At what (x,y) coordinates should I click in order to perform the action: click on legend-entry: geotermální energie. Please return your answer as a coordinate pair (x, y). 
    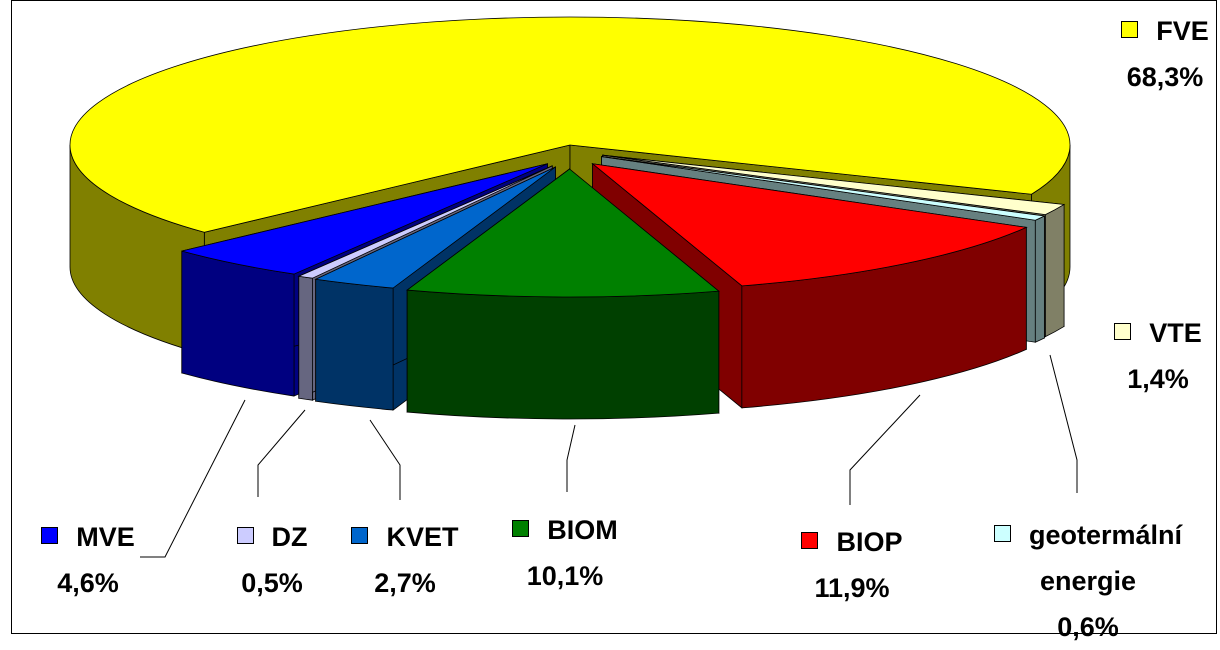
    Looking at the image, I should click on (1088, 558).